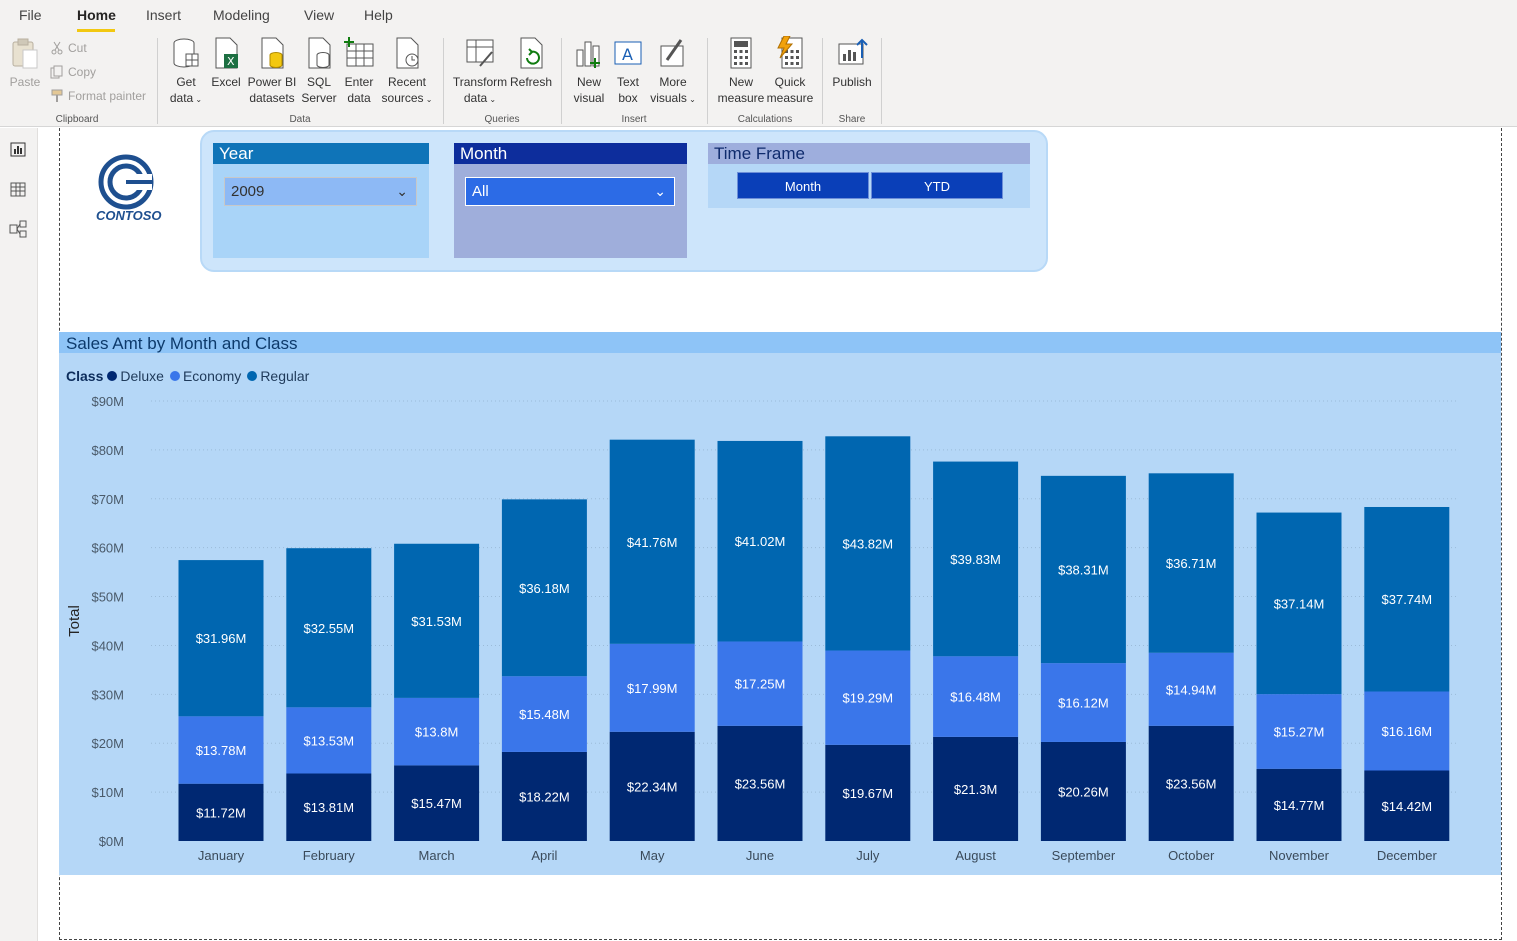  What do you see at coordinates (803, 185) in the screenshot?
I see `time-frame-month-button: Month` at bounding box center [803, 185].